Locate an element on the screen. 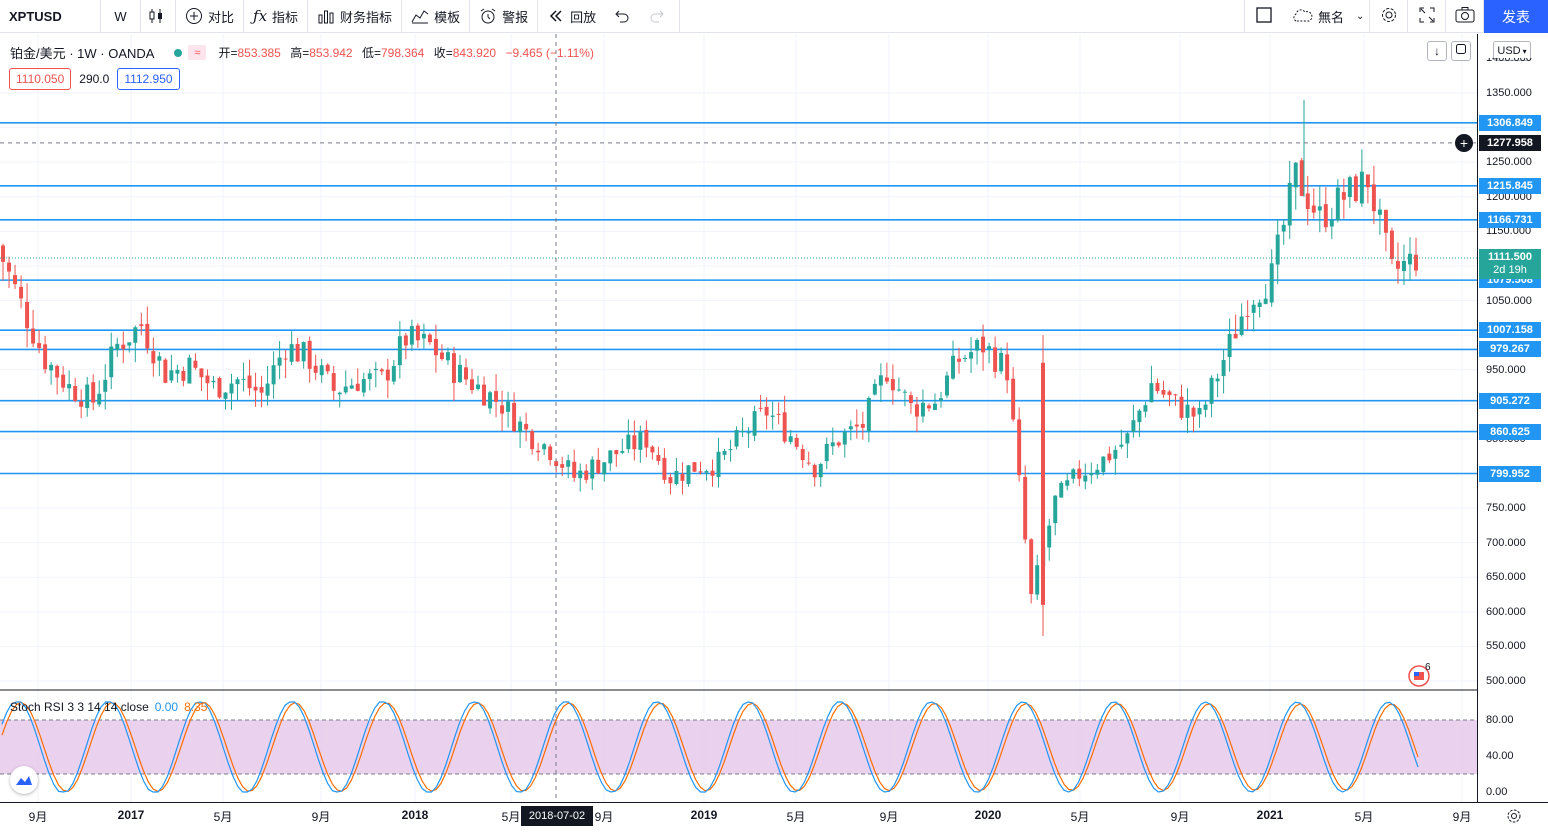 This screenshot has height=833, width=1548. session-icon: ≈ is located at coordinates (197, 52).